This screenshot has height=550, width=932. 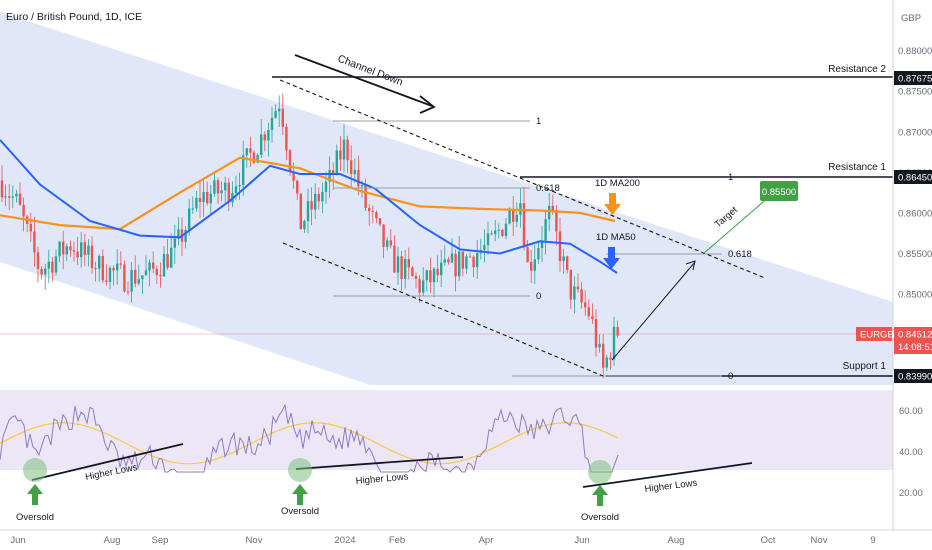 What do you see at coordinates (427, 104) in the screenshot?
I see `channel-down-arrowhead` at bounding box center [427, 104].